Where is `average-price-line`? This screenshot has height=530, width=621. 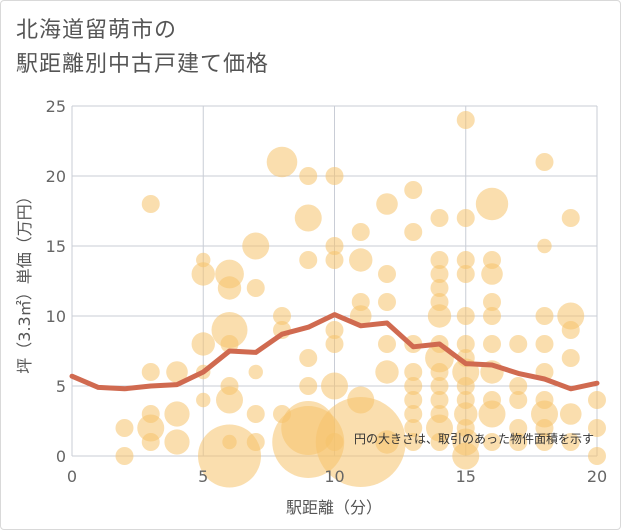
average-price-line is located at coordinates (334, 352).